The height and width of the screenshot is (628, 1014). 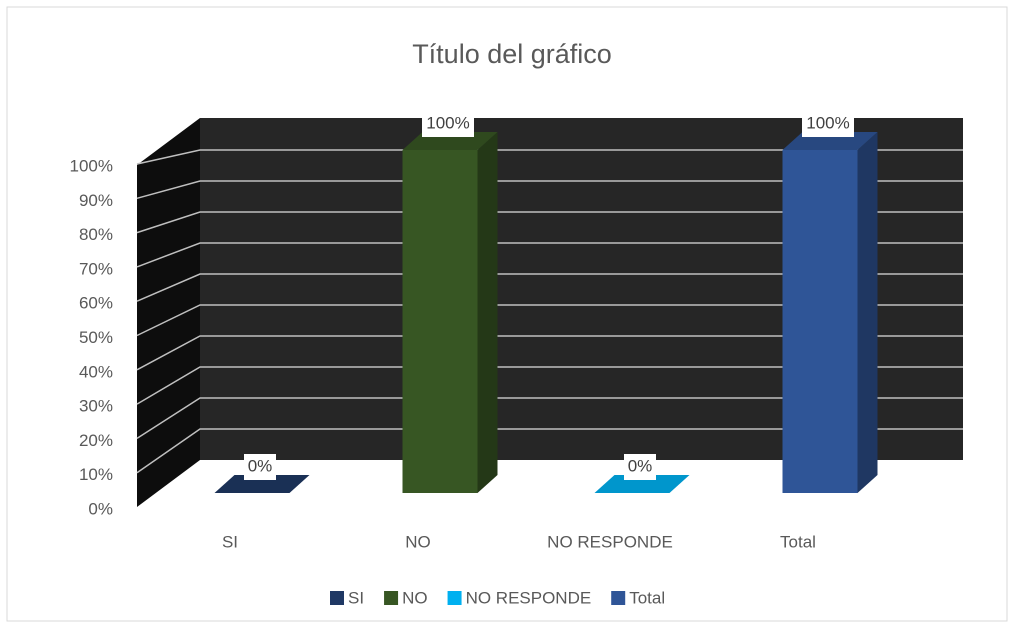 What do you see at coordinates (418, 541) in the screenshot?
I see `x-tick-label: NO` at bounding box center [418, 541].